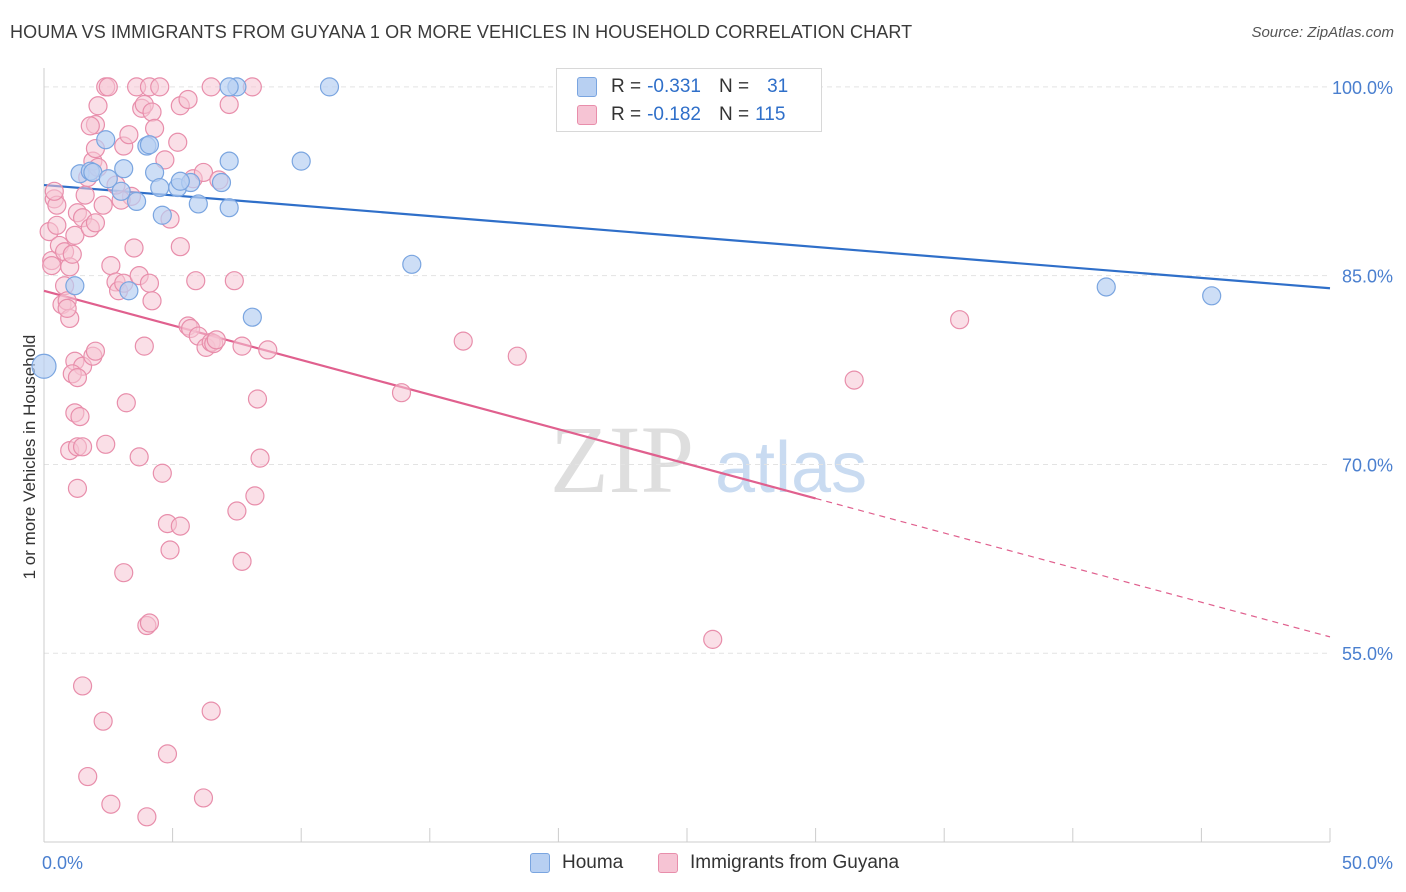 This screenshot has width=1406, height=892. I want to click on guyana-trend-line, so click(429, 394).